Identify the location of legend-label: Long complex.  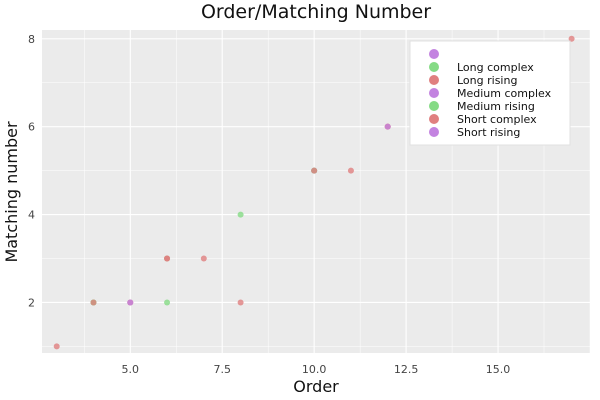
(495, 67).